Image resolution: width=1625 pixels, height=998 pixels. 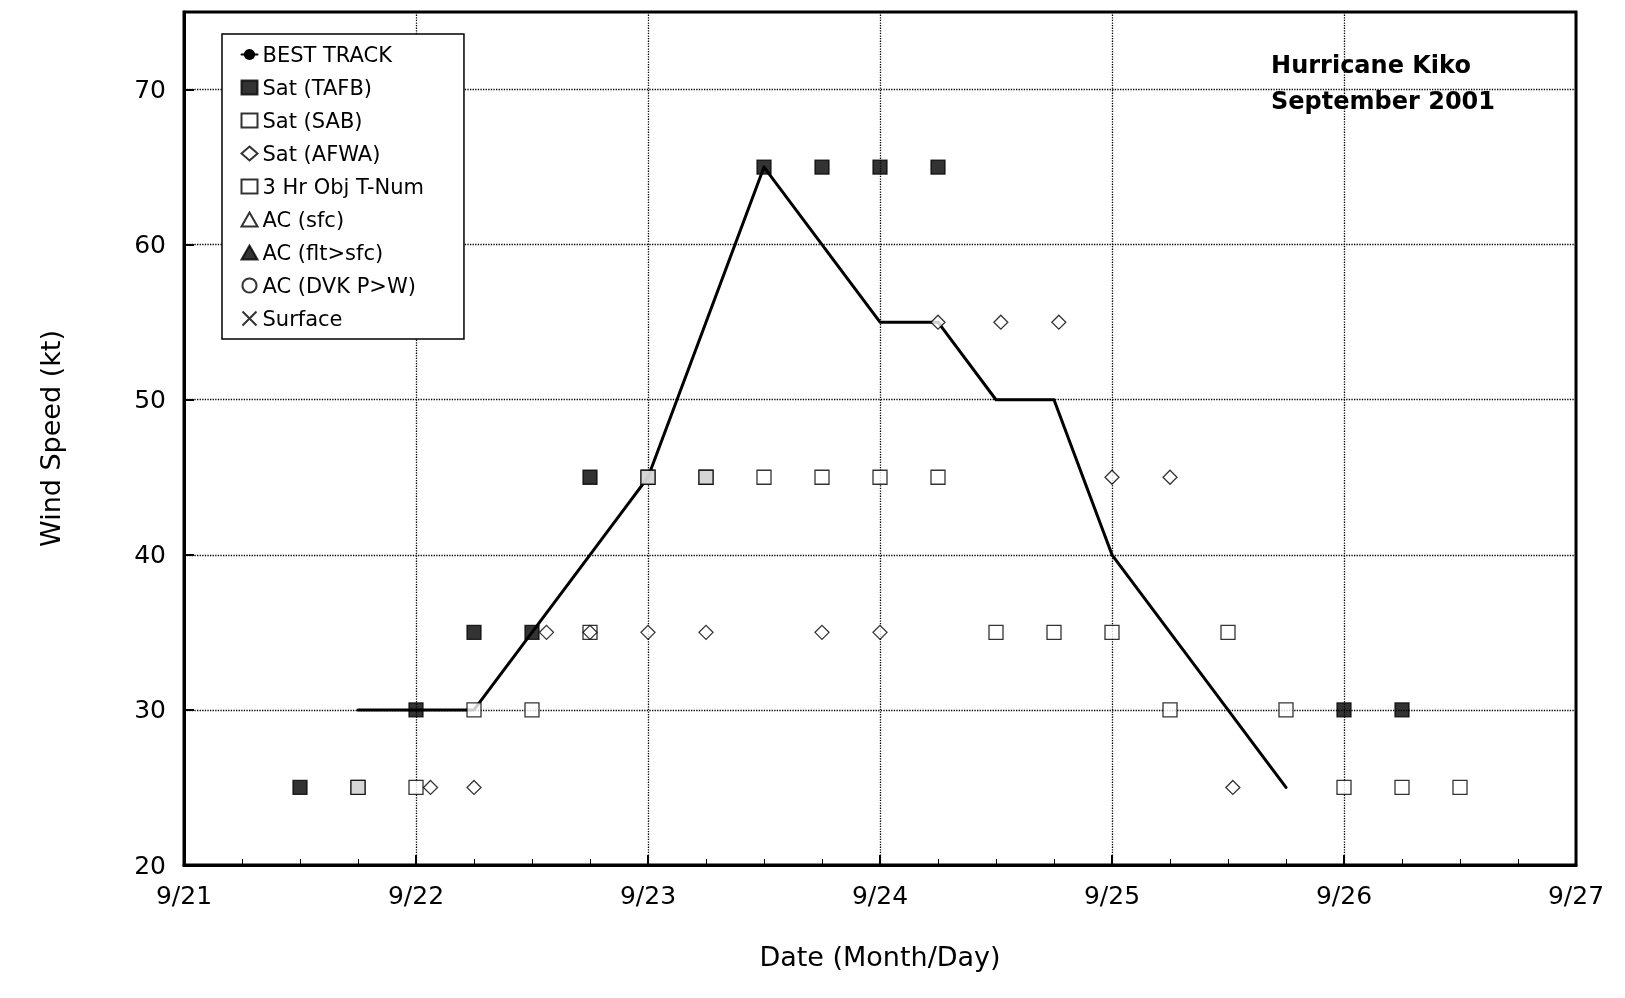 I want to click on y-tick-label: 50, so click(x=150, y=400).